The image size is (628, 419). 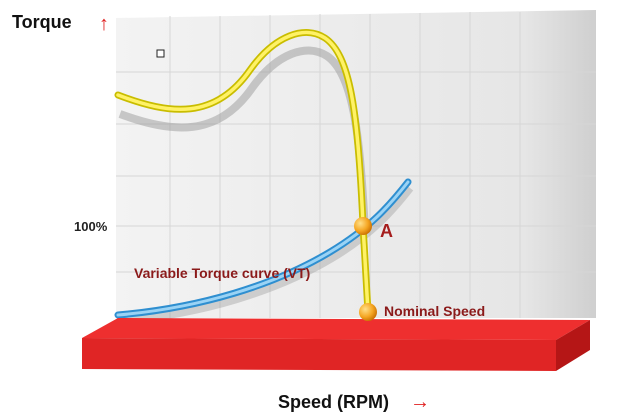 I want to click on chart-floor-top, so click(x=336, y=329).